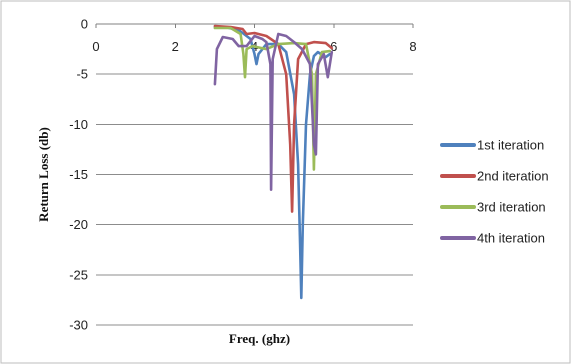  Describe the element at coordinates (78, 274) in the screenshot. I see `y-tick-label: -25` at that location.